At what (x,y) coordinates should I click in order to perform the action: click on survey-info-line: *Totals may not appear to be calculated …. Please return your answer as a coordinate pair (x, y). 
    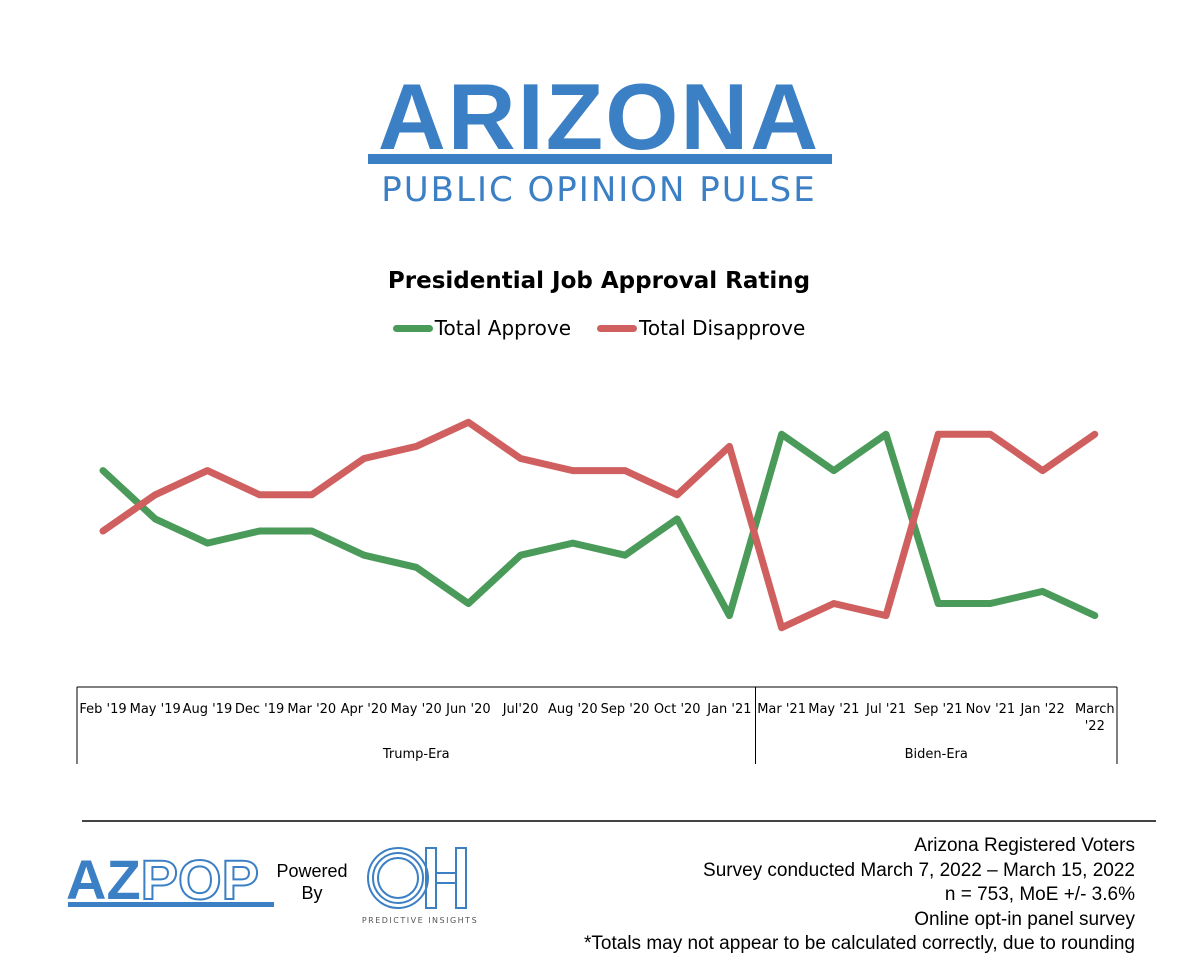
    Looking at the image, I should click on (859, 943).